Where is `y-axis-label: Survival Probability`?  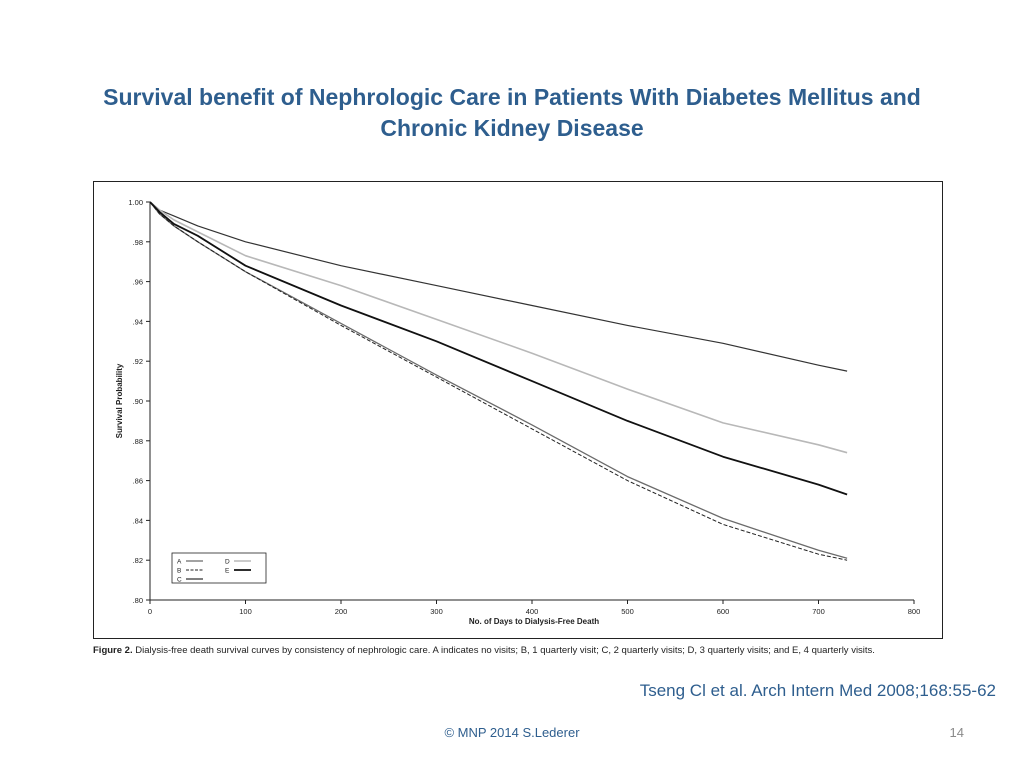 y-axis-label: Survival Probability is located at coordinates (119, 400).